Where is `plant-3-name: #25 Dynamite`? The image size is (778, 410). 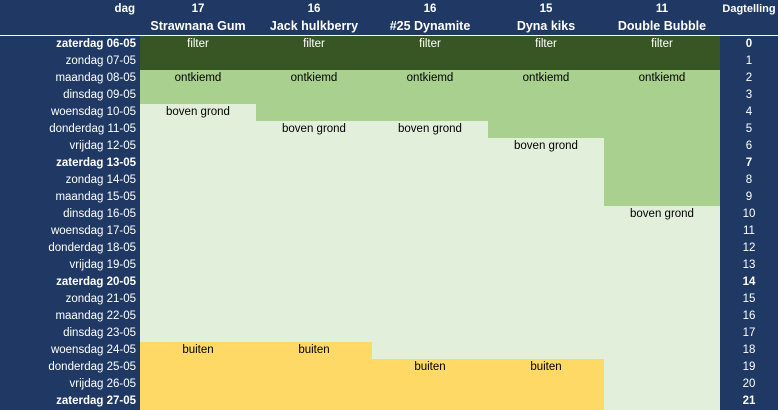 plant-3-name: #25 Dynamite is located at coordinates (430, 26).